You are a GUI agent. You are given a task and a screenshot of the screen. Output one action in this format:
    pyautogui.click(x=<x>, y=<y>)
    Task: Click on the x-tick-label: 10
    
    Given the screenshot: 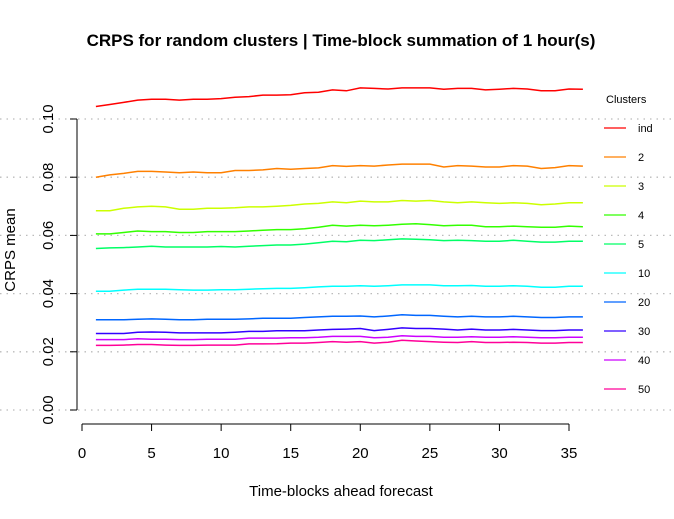 What is the action you would take?
    pyautogui.click(x=221, y=453)
    